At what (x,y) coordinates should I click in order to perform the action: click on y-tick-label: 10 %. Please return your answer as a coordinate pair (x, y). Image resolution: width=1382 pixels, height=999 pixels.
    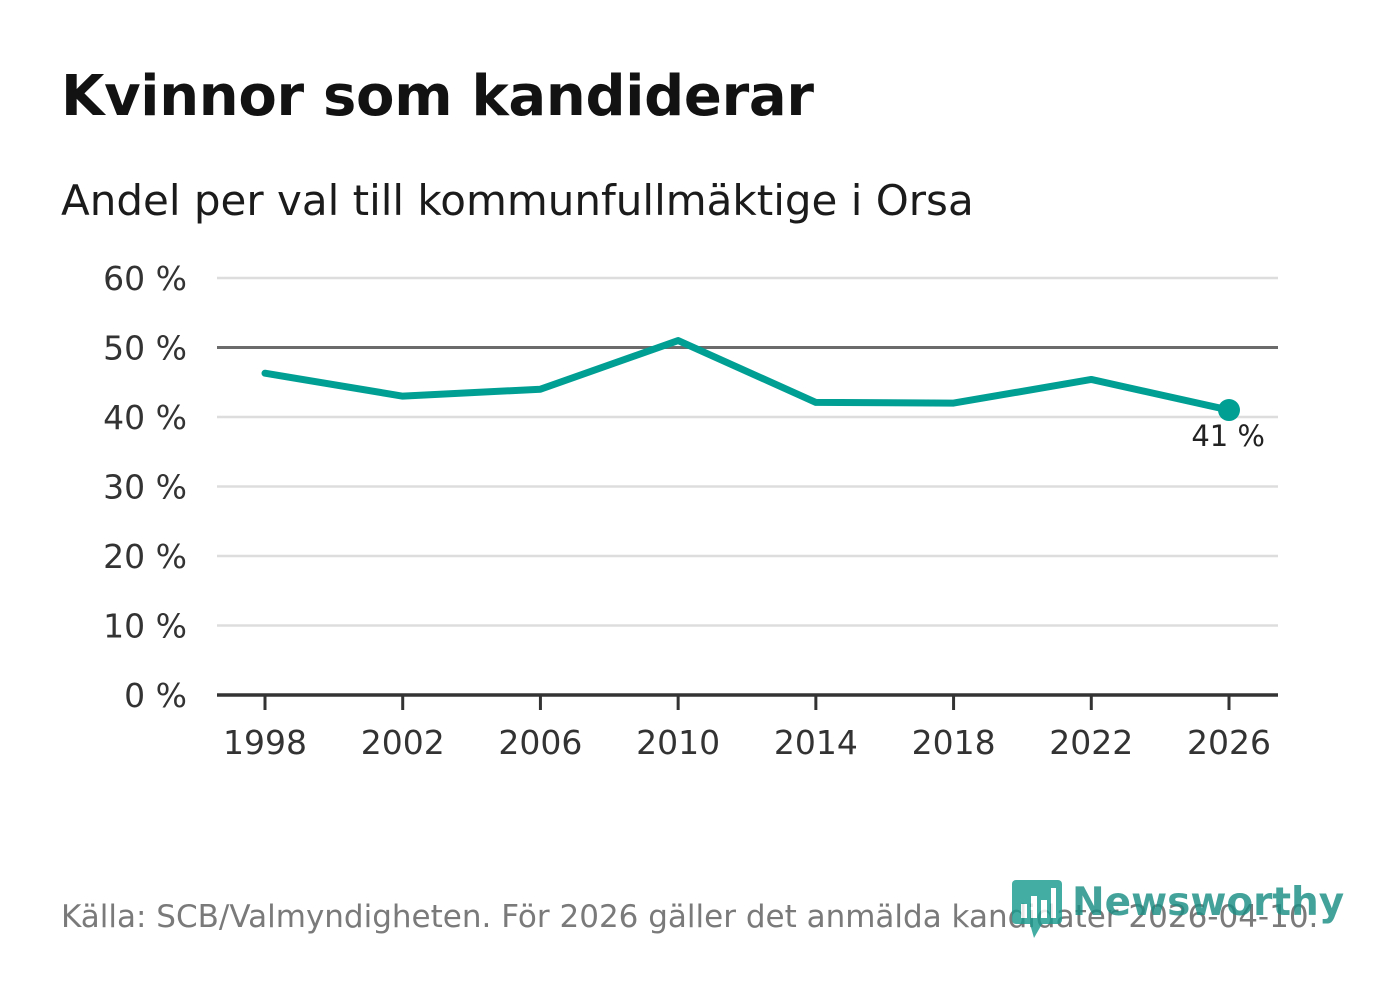
    Looking at the image, I should click on (145, 626).